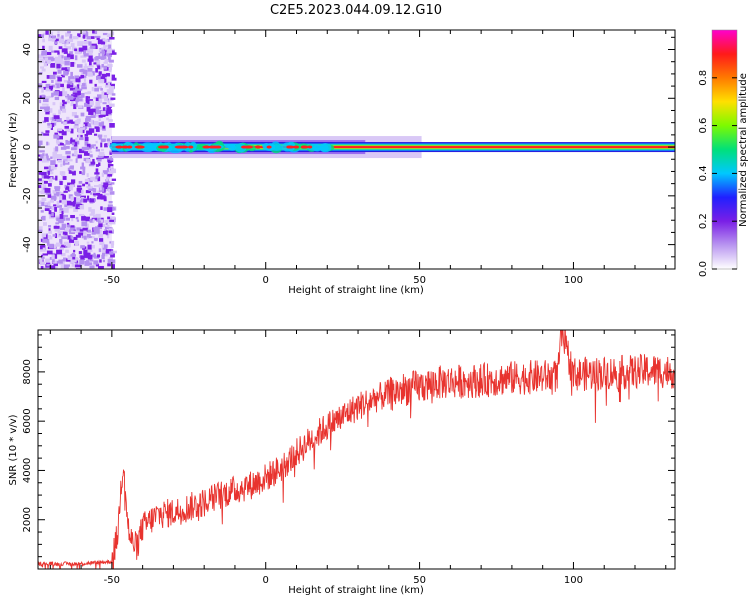 The height and width of the screenshot is (600, 750). I want to click on snr-x-tick-label: 50, so click(419, 580).